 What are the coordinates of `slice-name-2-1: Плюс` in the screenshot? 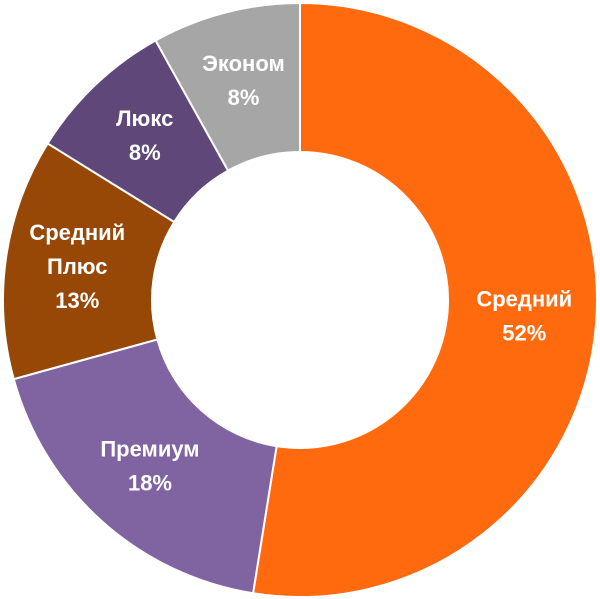 It's located at (77, 266).